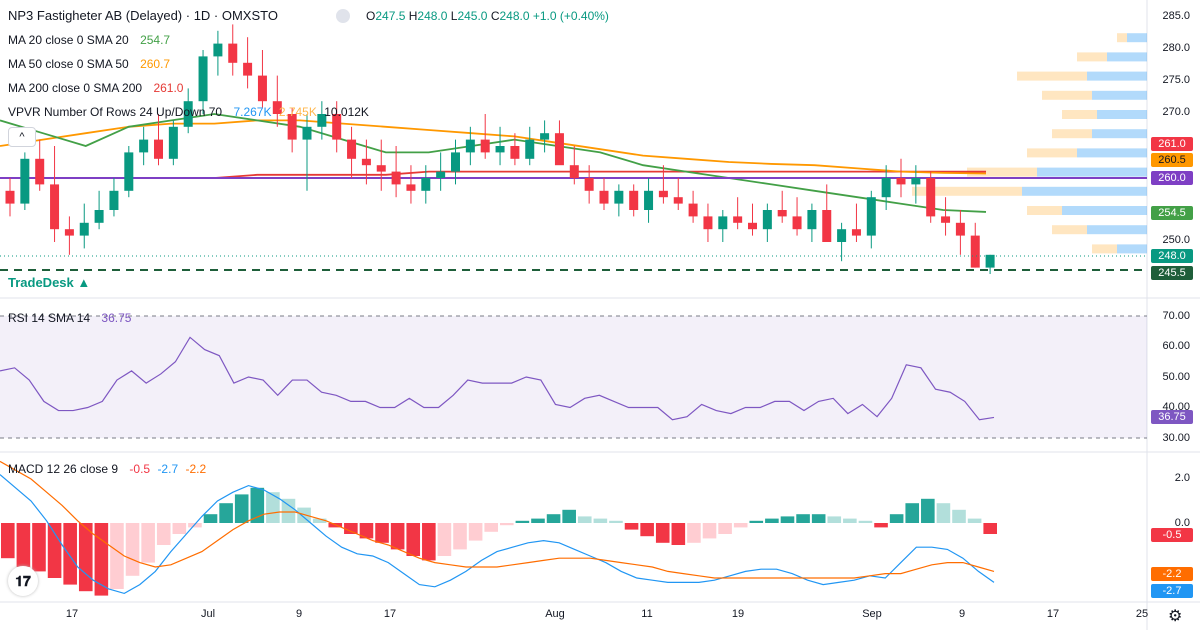 This screenshot has height=630, width=1200. What do you see at coordinates (514, 16) in the screenshot?
I see `c-value: 248.0` at bounding box center [514, 16].